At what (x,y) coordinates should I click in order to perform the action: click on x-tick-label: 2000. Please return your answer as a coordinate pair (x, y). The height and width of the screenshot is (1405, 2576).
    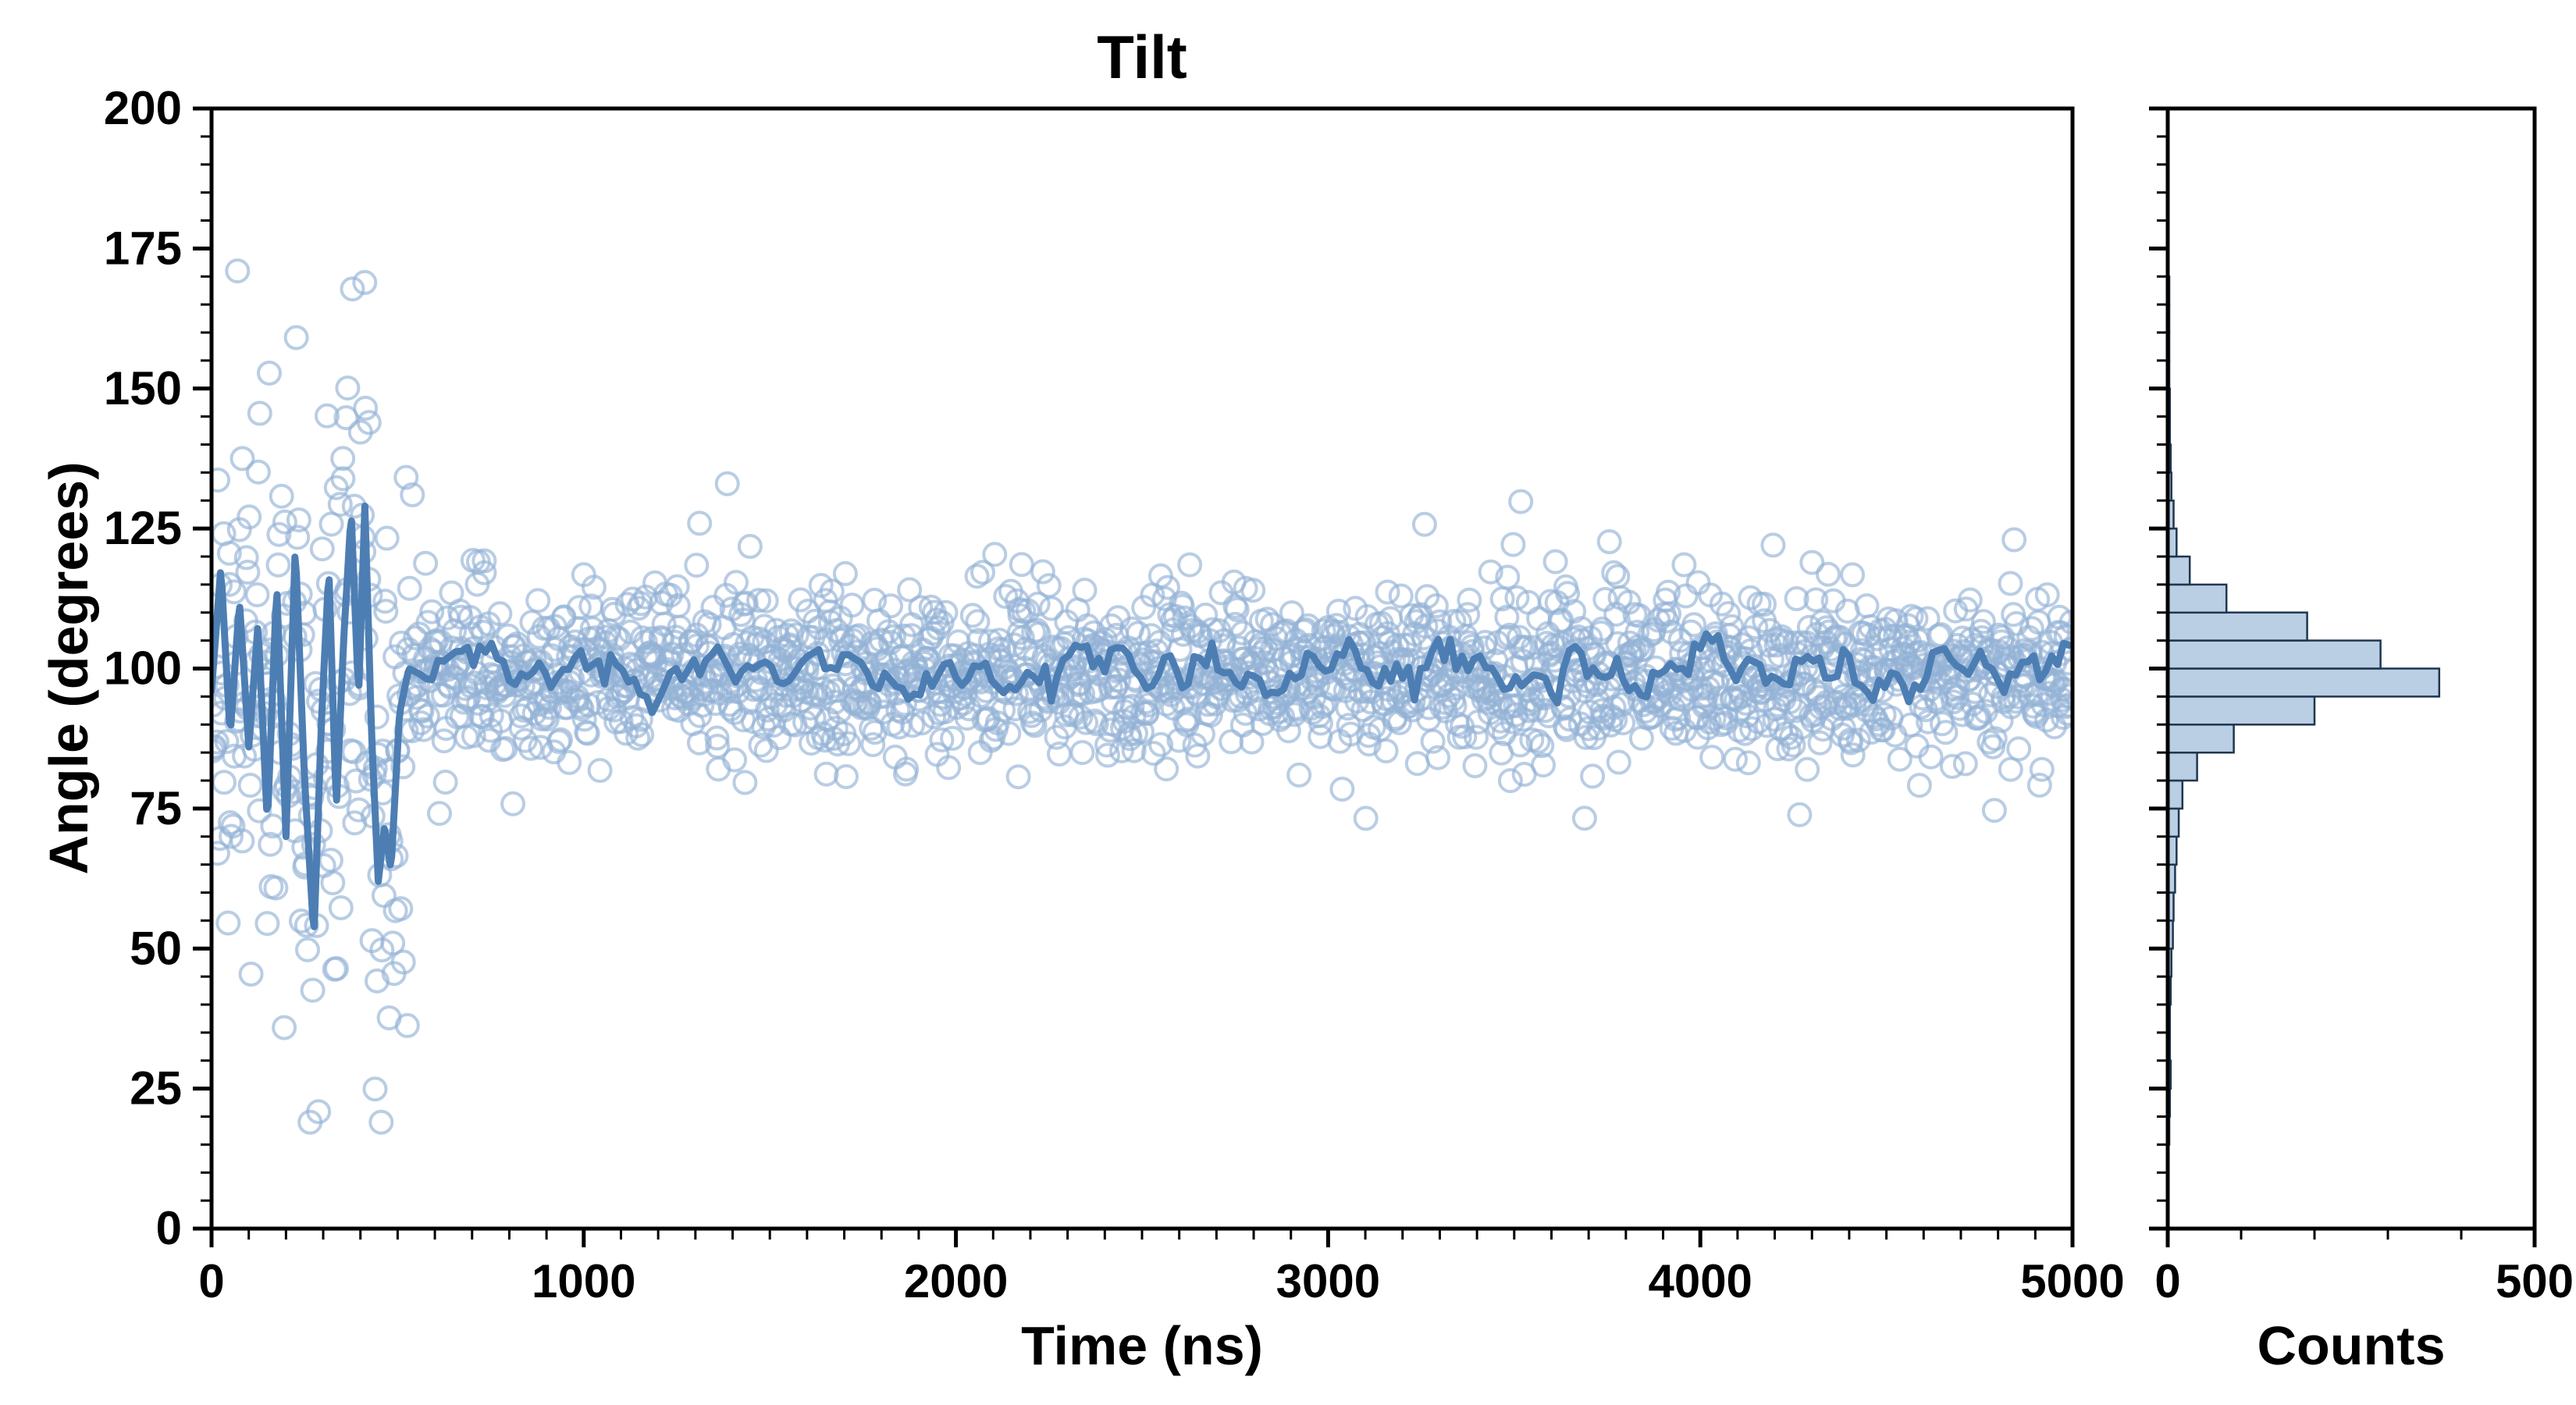
    Looking at the image, I should click on (956, 1281).